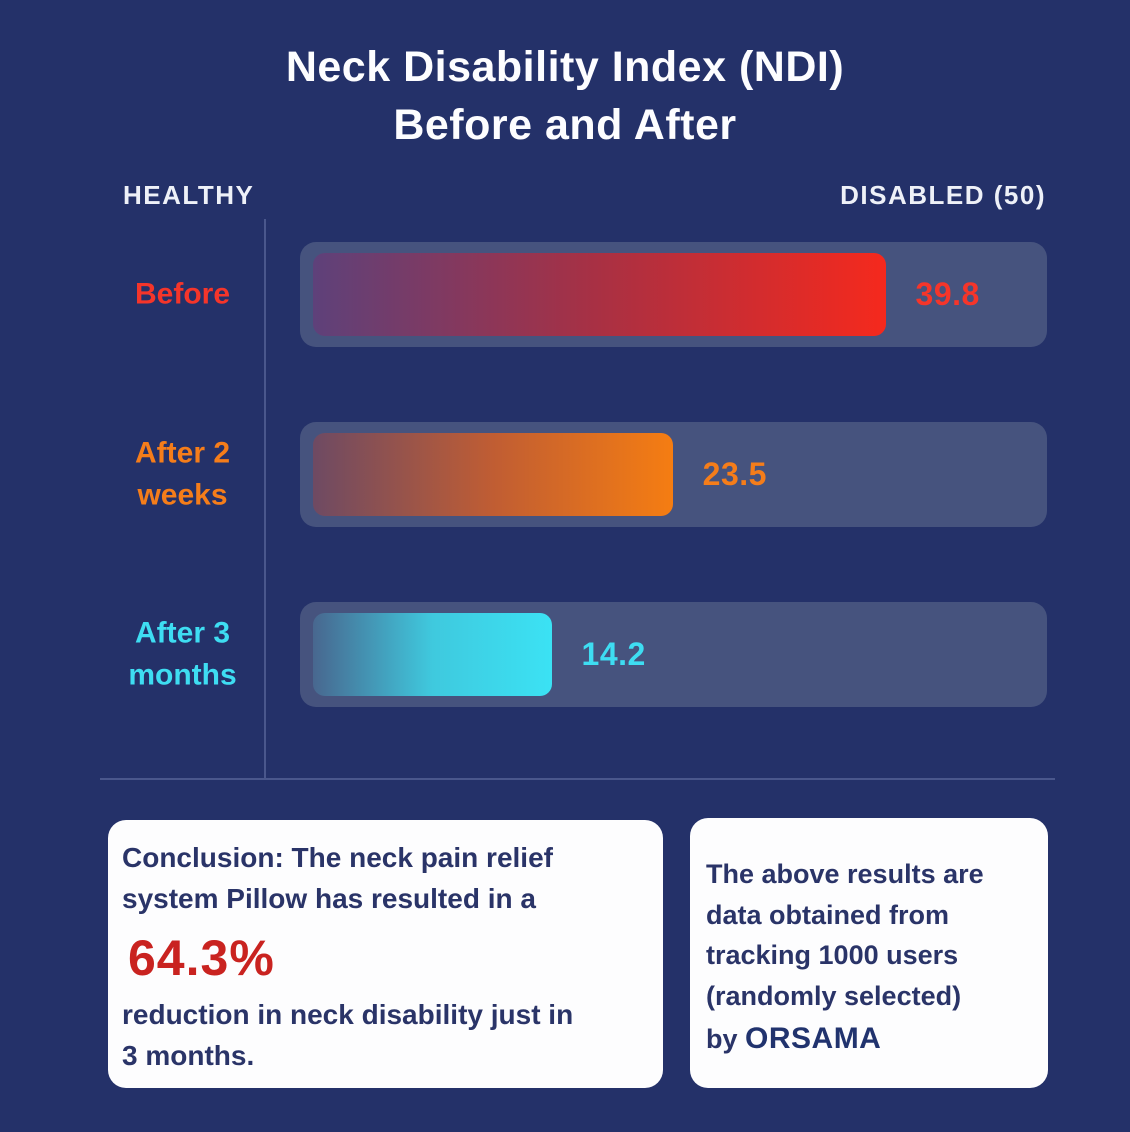 This screenshot has width=1130, height=1132. I want to click on bar-after-2-weeks, so click(493, 474).